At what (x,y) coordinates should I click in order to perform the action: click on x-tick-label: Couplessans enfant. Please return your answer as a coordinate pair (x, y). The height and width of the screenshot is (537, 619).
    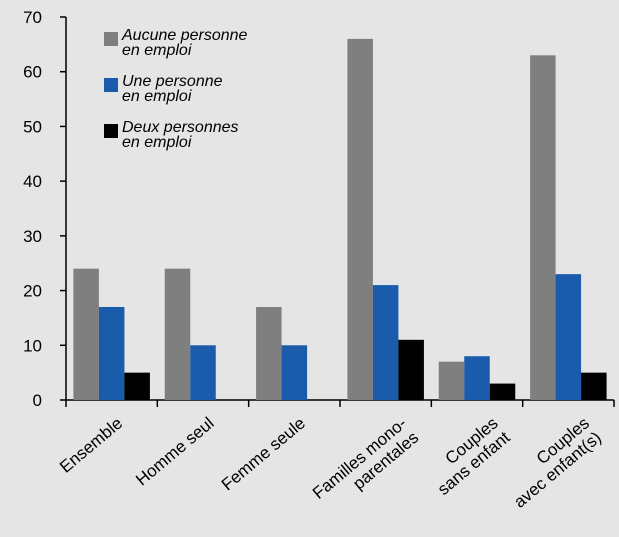
    Looking at the image, I should click on (468, 456).